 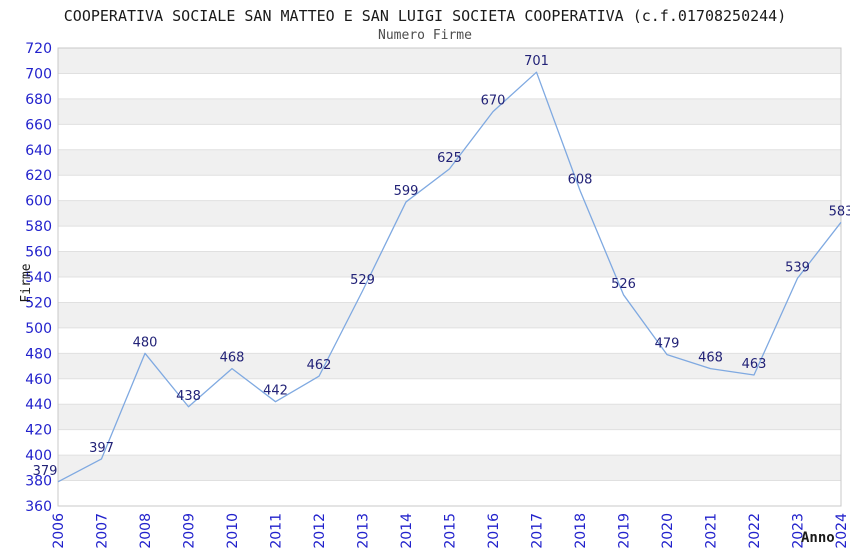 I want to click on y-tick-label: 520, so click(x=38, y=303).